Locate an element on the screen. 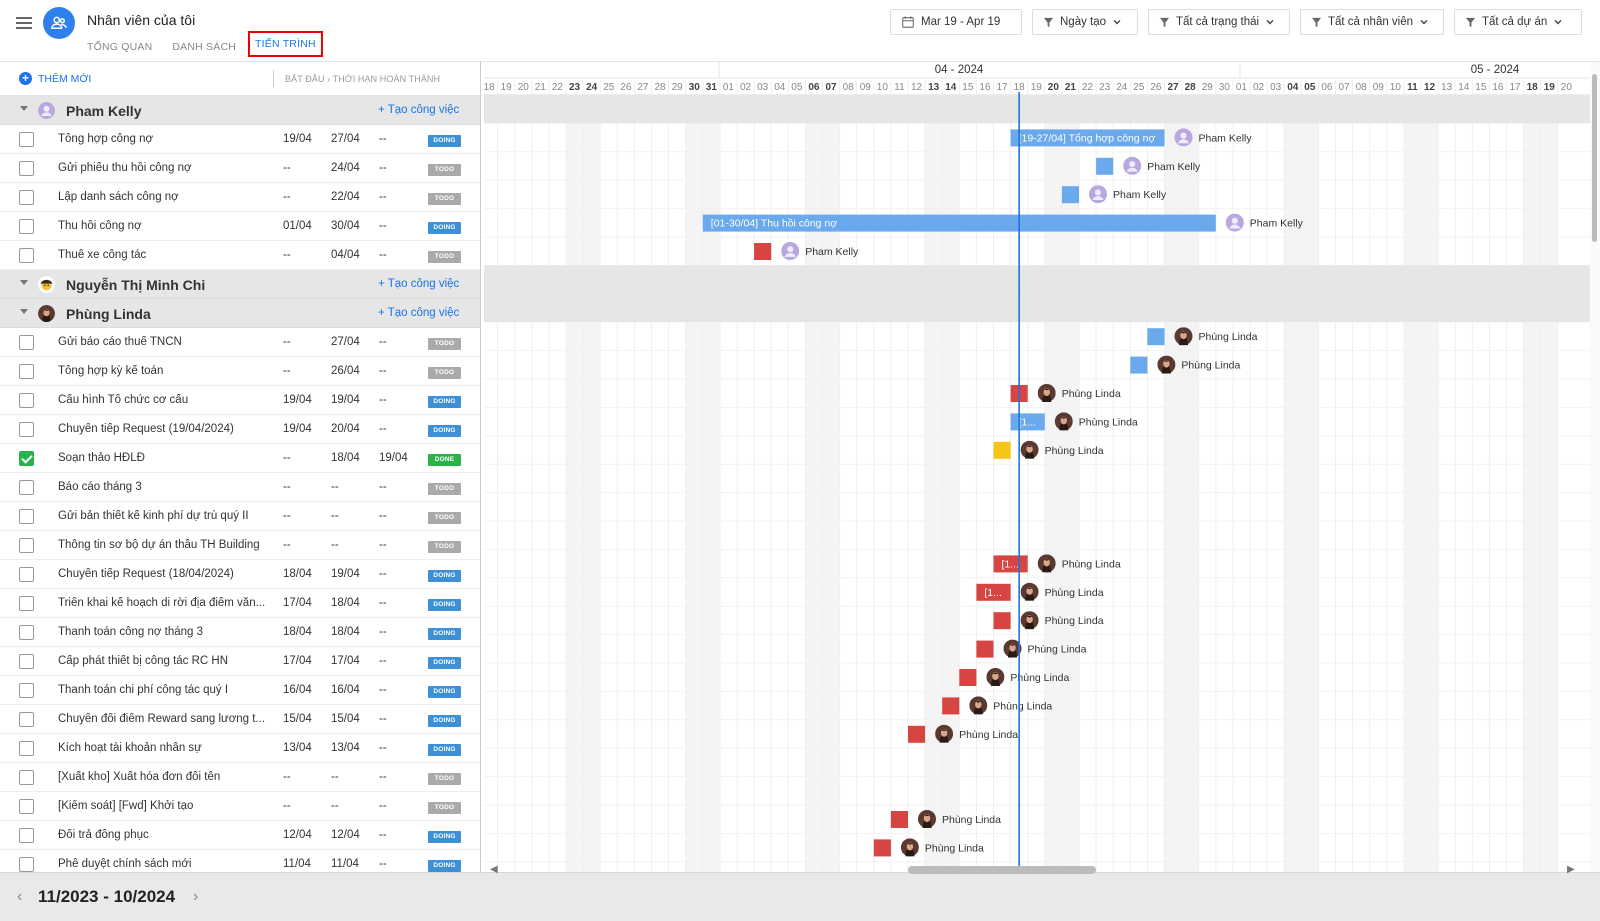 The height and width of the screenshot is (921, 1600). task-row: Đổi trả đồng phục 12/04 12/04 -- DOING is located at coordinates (240, 835).